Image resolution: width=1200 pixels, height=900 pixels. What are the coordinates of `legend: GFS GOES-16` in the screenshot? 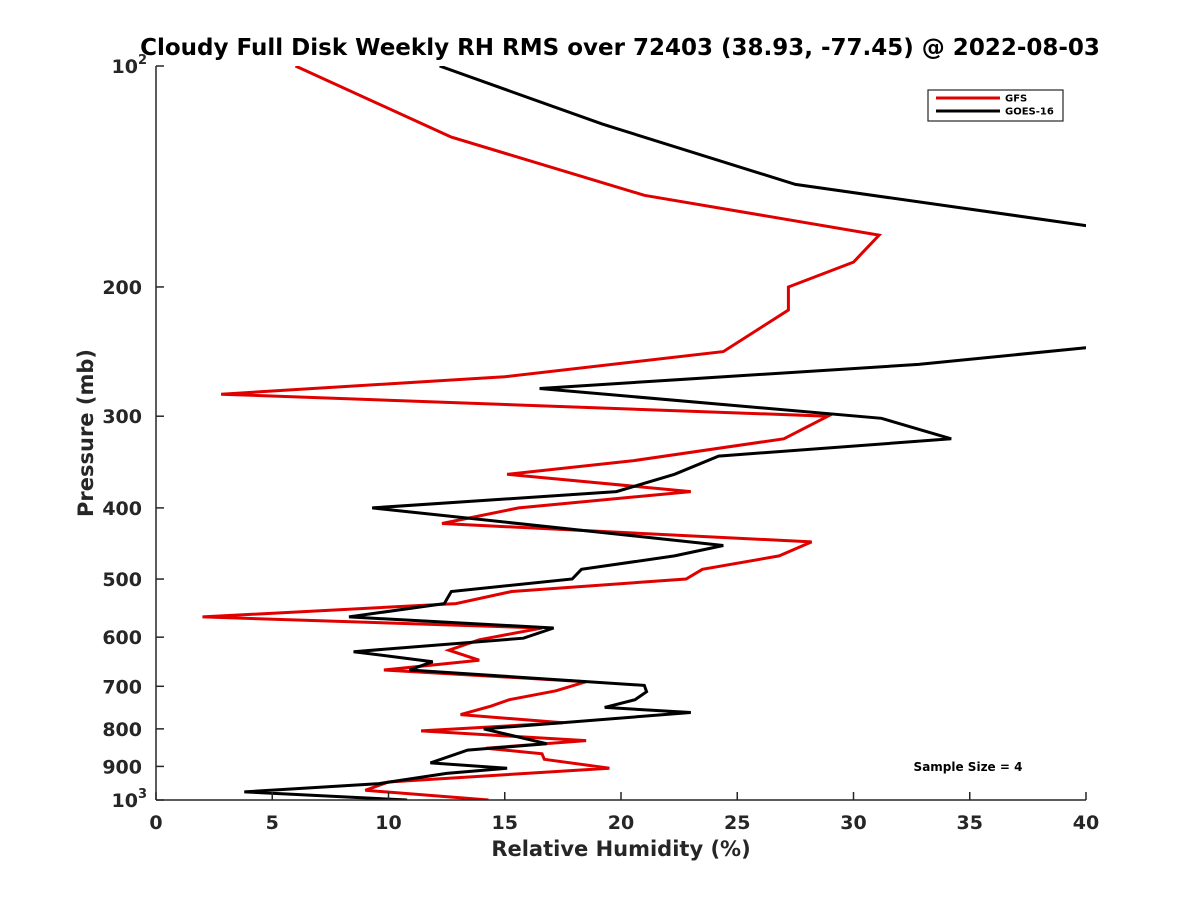 It's located at (995, 105).